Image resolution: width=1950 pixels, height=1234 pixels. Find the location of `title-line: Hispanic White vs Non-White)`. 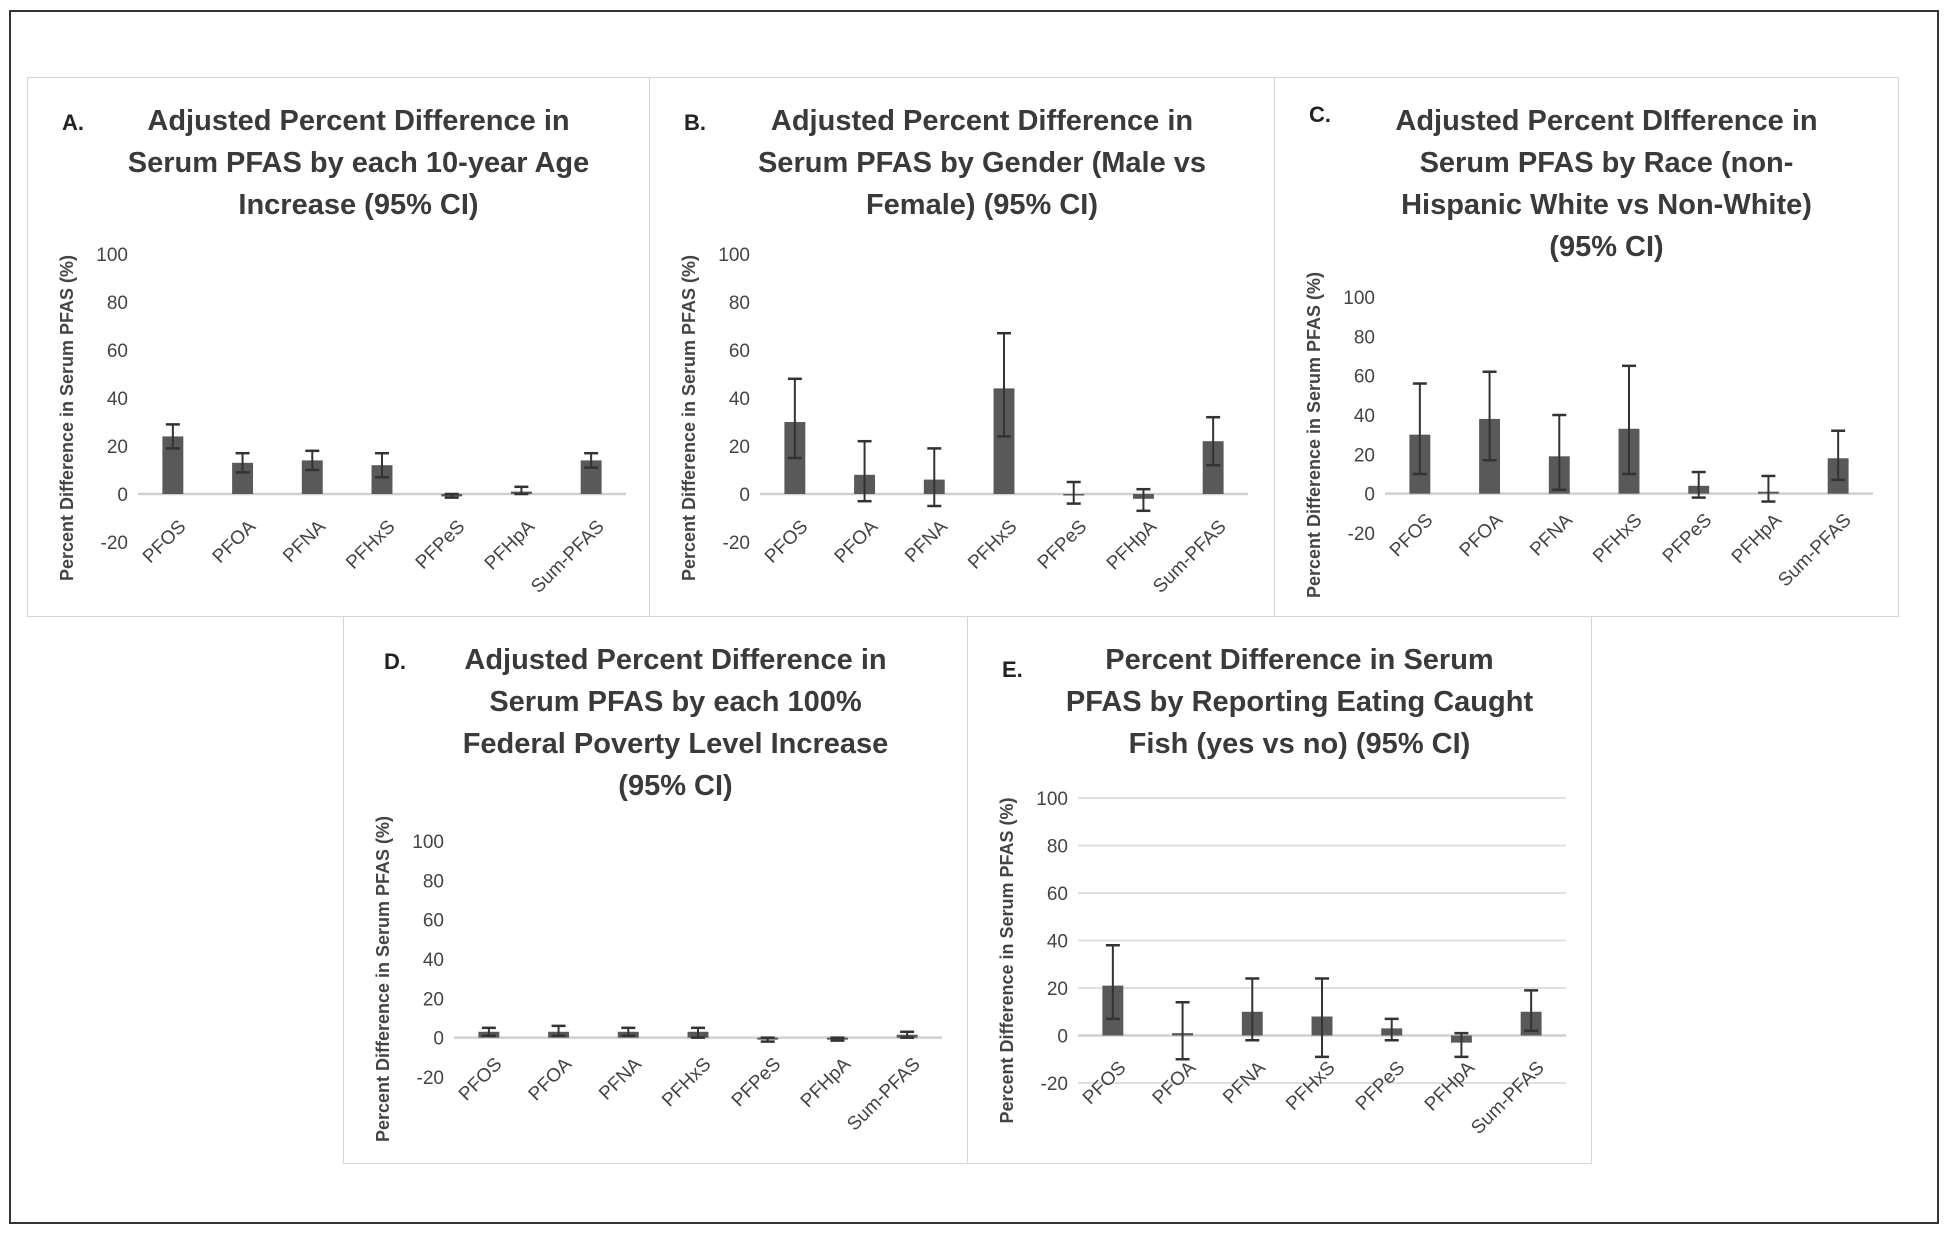

title-line: Hispanic White vs Non-White) is located at coordinates (1606, 205).